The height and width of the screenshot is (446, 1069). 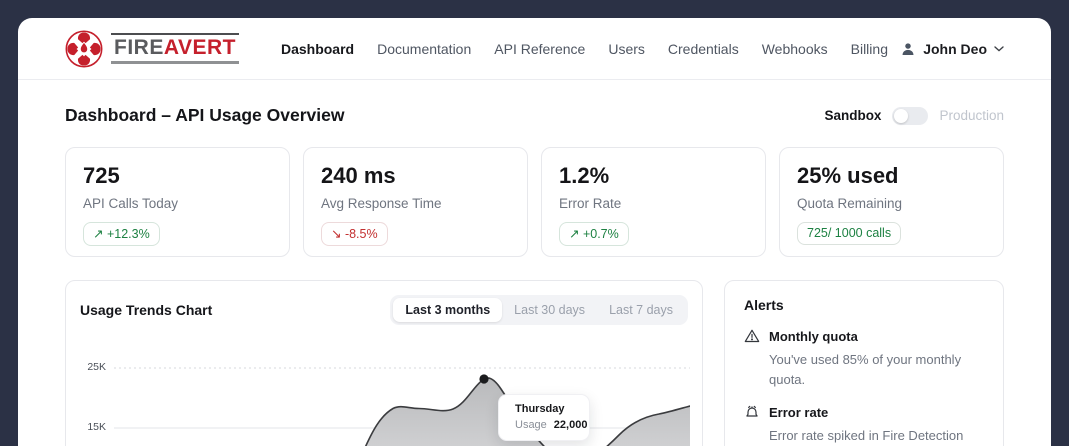 I want to click on nav-item-users: Users, so click(x=626, y=48).